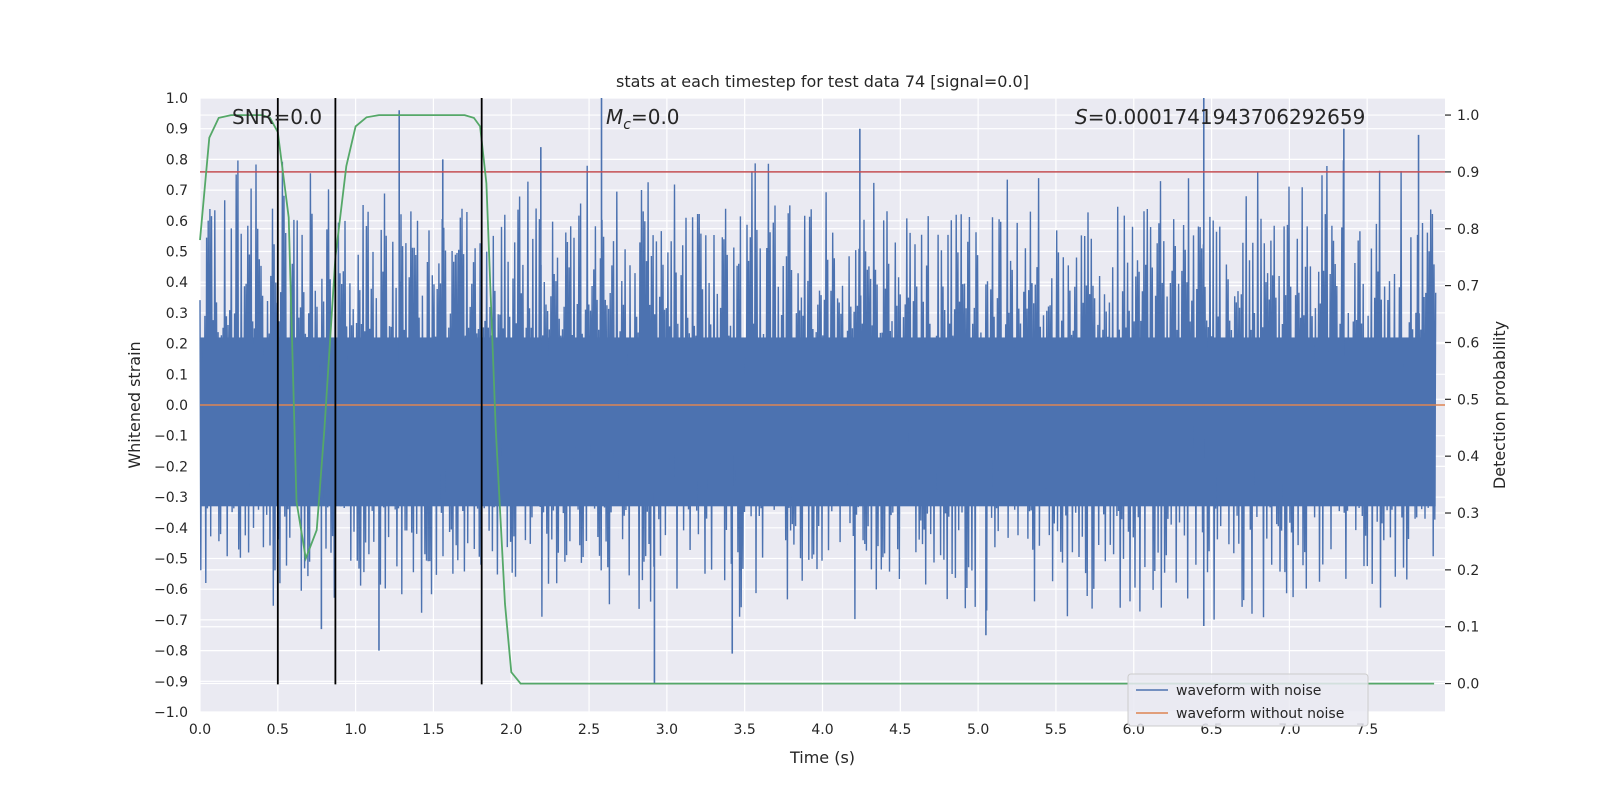 This screenshot has width=1600, height=800. What do you see at coordinates (1468, 343) in the screenshot?
I see `y2-tick-label: 0.6` at bounding box center [1468, 343].